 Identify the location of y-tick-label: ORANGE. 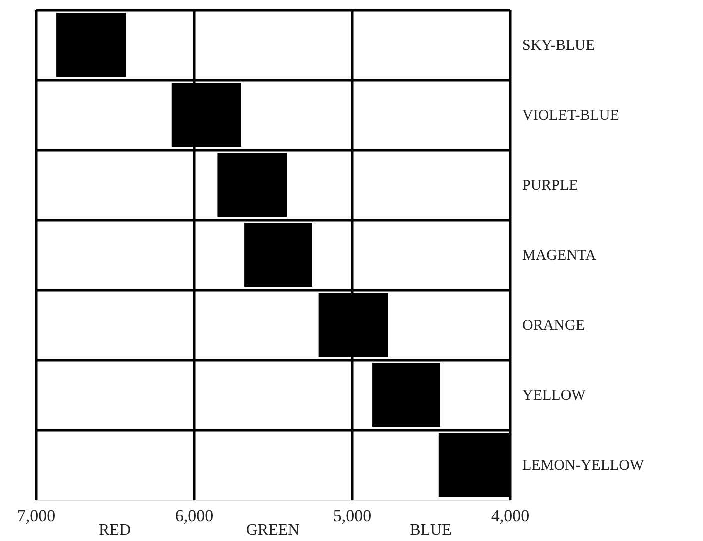
(553, 326).